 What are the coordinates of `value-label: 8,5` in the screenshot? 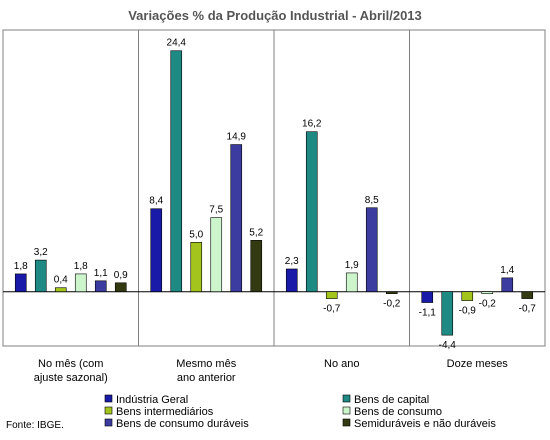 It's located at (372, 200).